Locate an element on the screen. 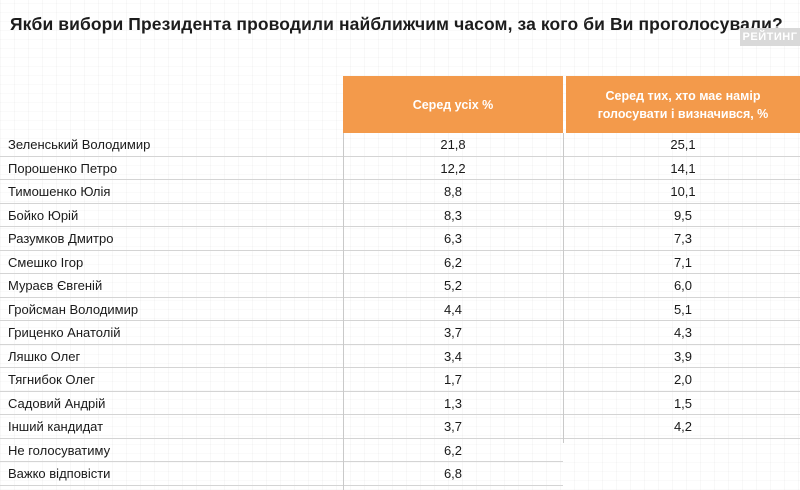 This screenshot has width=800, height=490. value-all: 6,8 is located at coordinates (453, 473).